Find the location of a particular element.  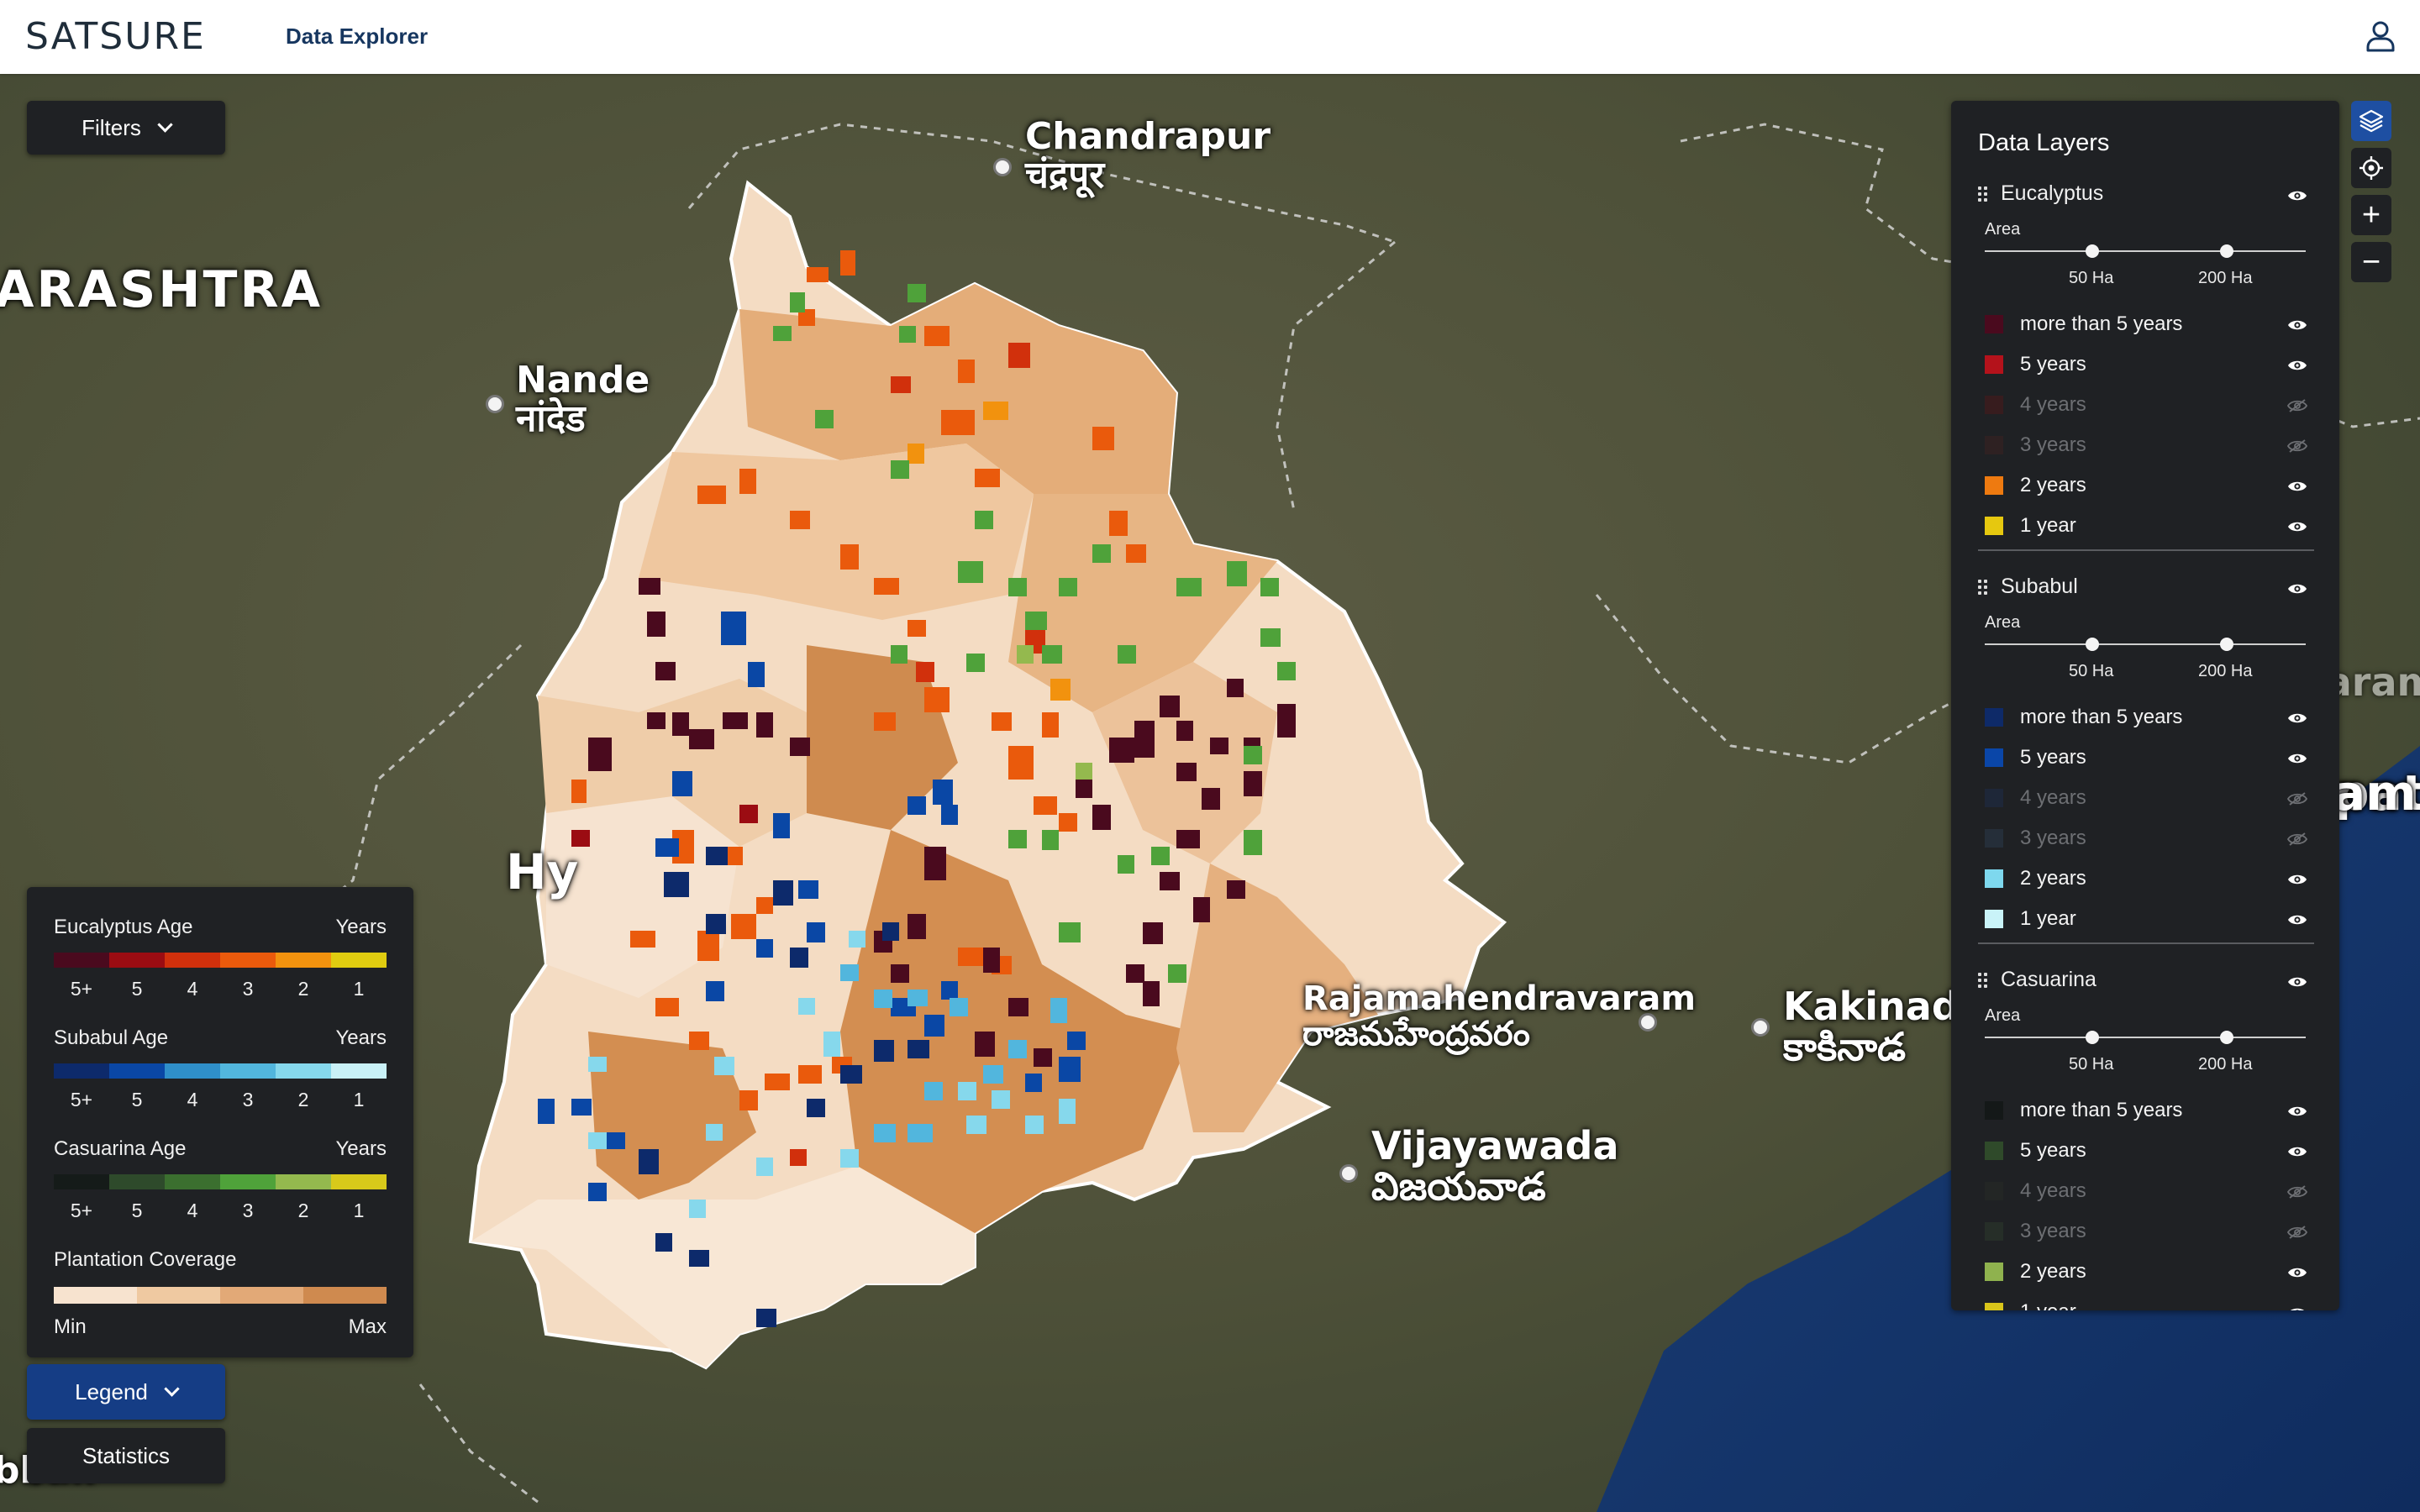

coverage-color-ramp is located at coordinates (220, 1295).